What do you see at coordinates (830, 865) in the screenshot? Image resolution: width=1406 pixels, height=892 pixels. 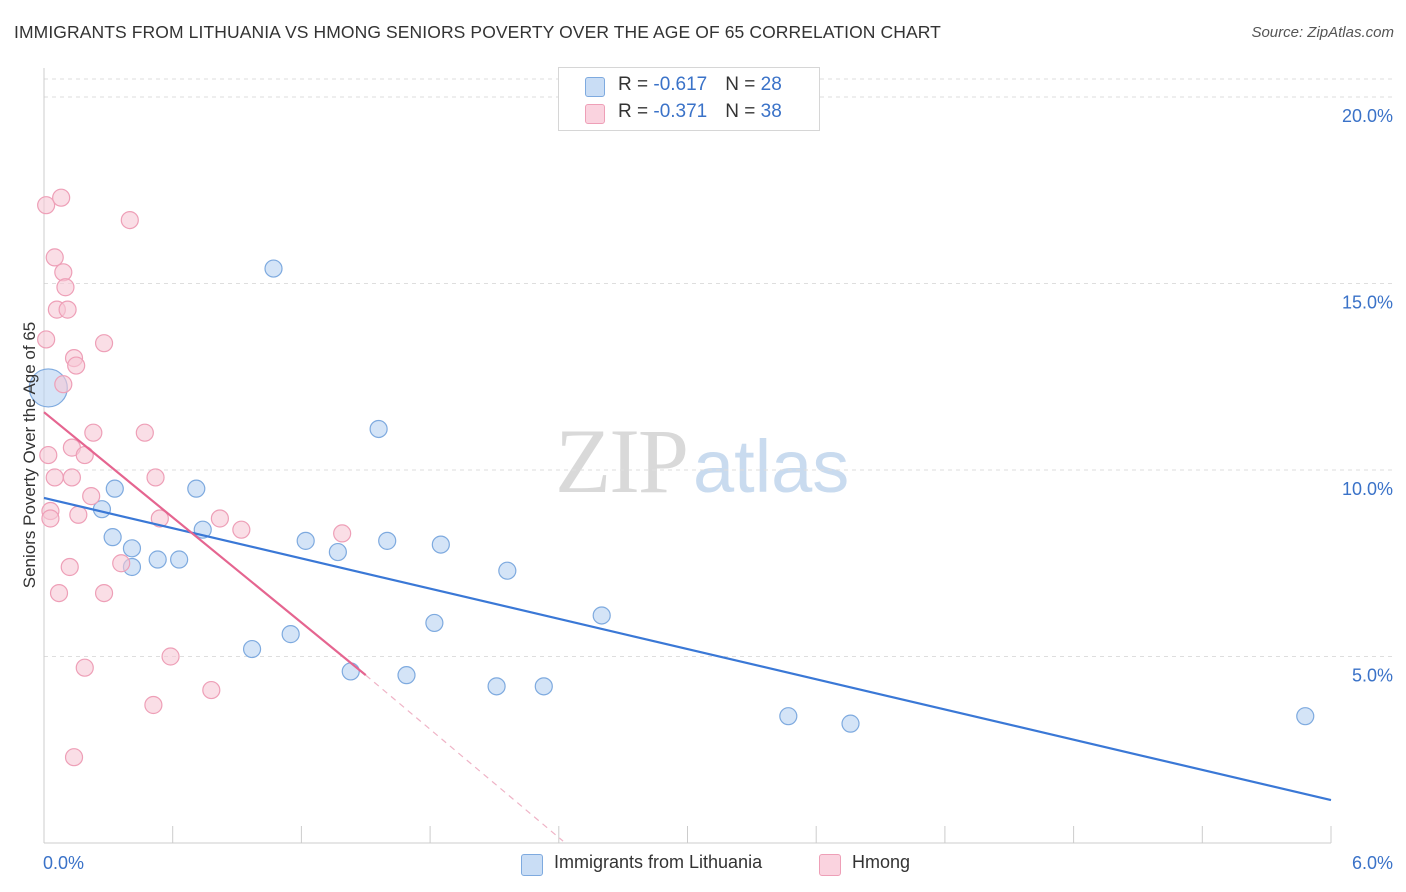 I see `bottom-legend-swatch-hmong` at bounding box center [830, 865].